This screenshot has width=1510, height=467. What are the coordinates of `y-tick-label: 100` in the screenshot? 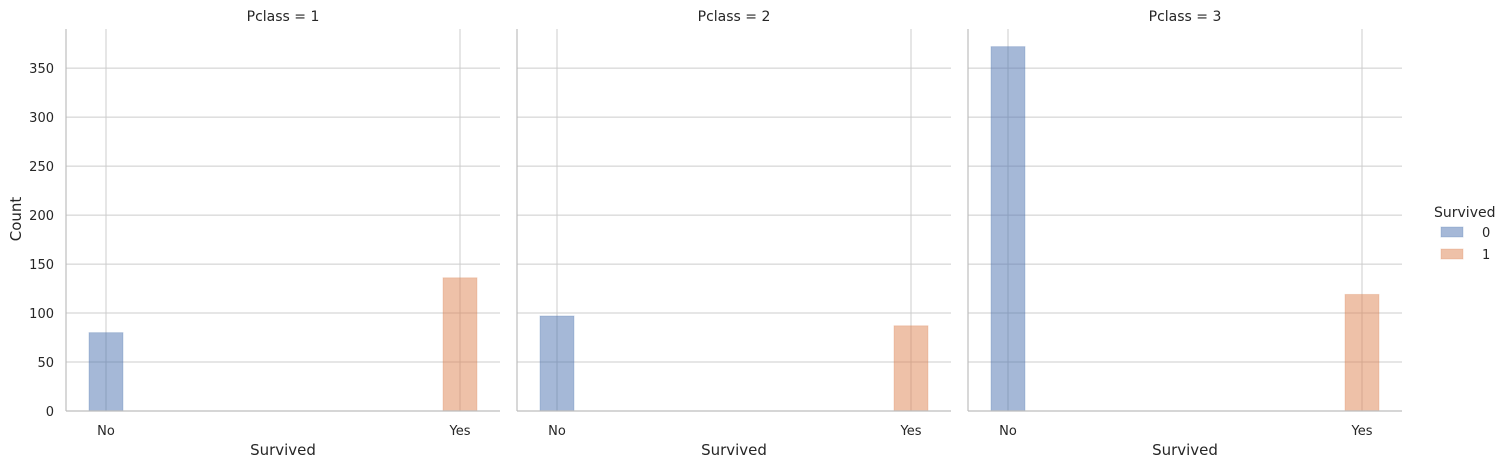 It's located at (41, 314).